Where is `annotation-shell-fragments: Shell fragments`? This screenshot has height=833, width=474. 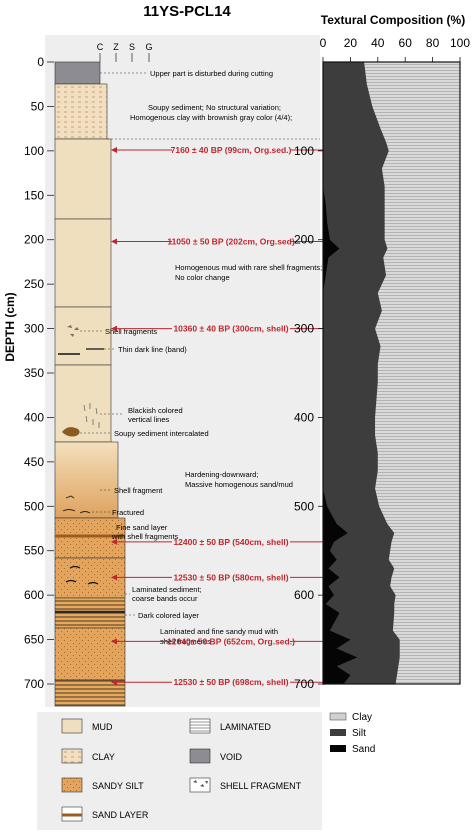 annotation-shell-fragments: Shell fragments is located at coordinates (131, 331).